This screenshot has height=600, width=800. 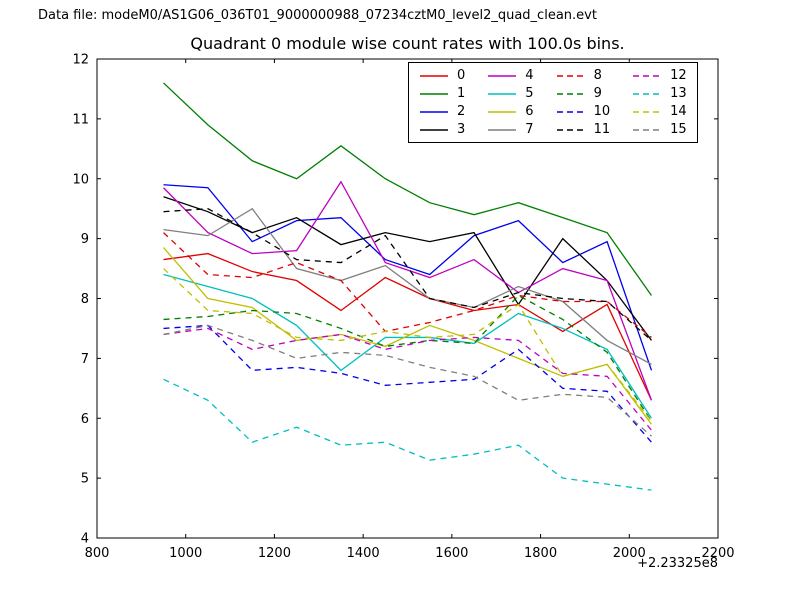 What do you see at coordinates (678, 93) in the screenshot?
I see `legend-entry-label: 13` at bounding box center [678, 93].